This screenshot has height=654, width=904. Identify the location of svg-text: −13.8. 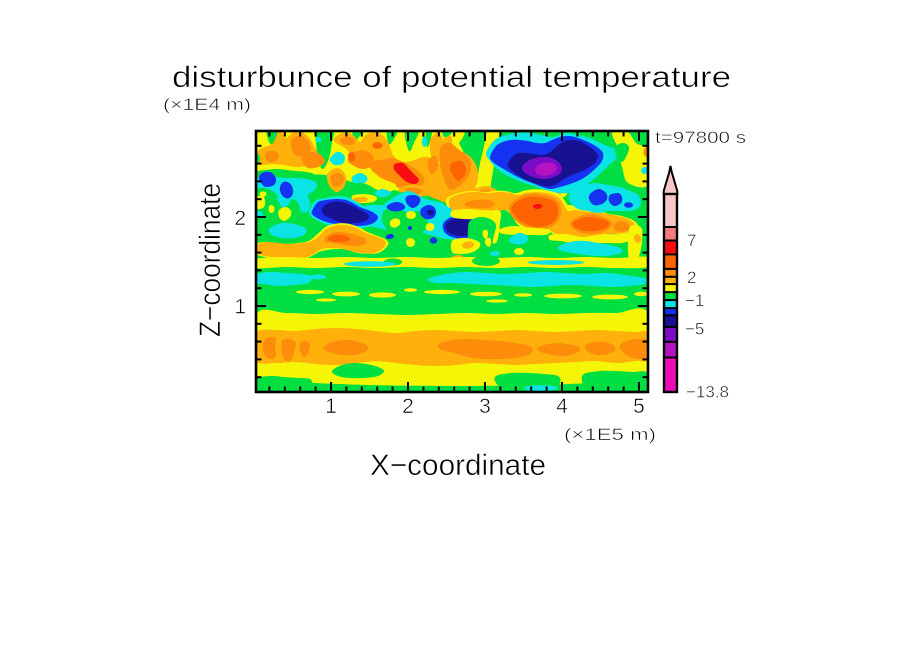
(707, 392).